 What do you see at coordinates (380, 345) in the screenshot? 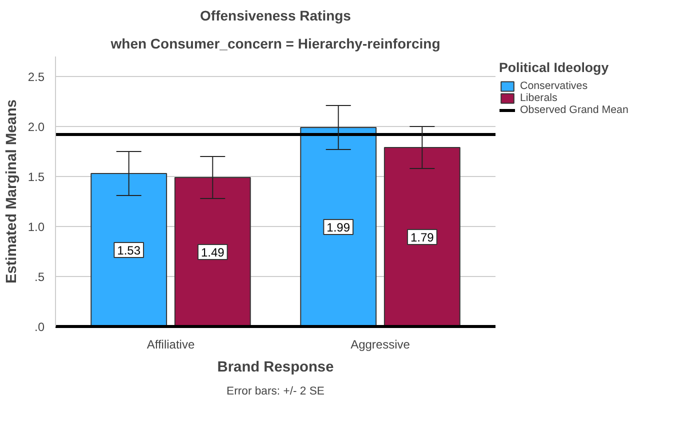
I see `x-tick-label: Aggressive` at bounding box center [380, 345].